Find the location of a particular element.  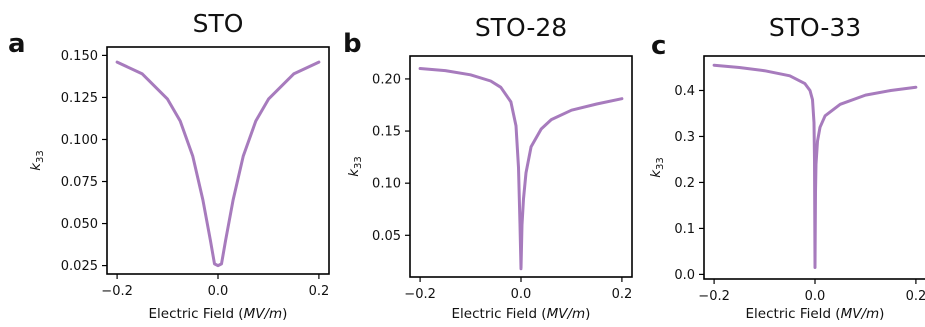

chart-title: STO is located at coordinates (218, 23).